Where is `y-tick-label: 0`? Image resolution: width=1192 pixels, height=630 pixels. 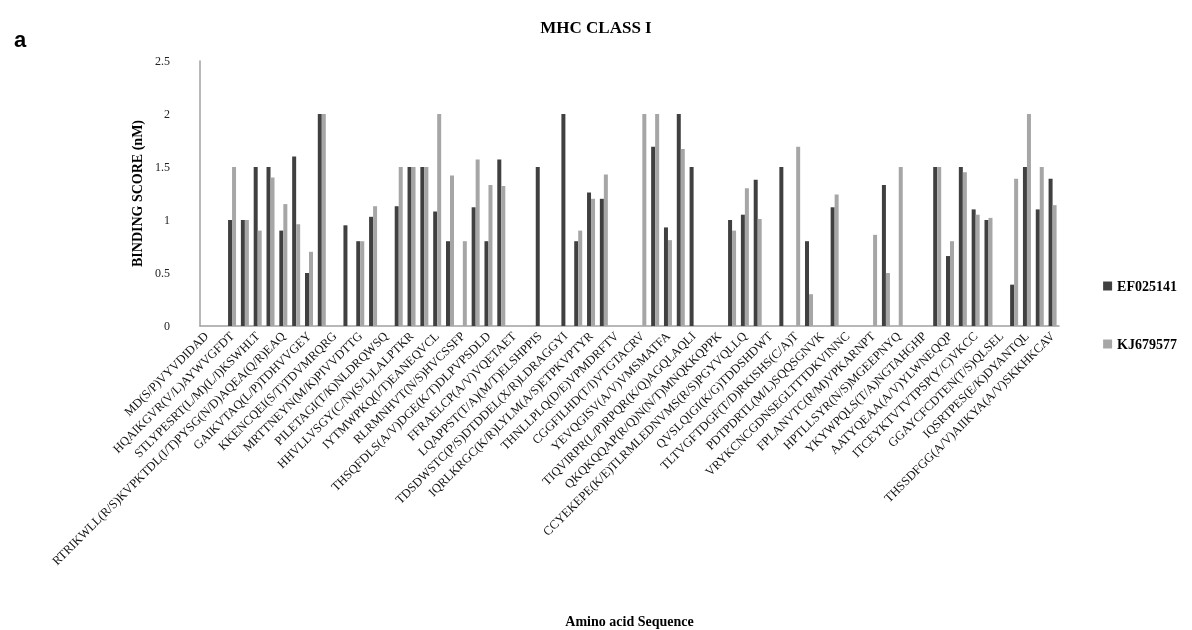 y-tick-label: 0 is located at coordinates (167, 326).